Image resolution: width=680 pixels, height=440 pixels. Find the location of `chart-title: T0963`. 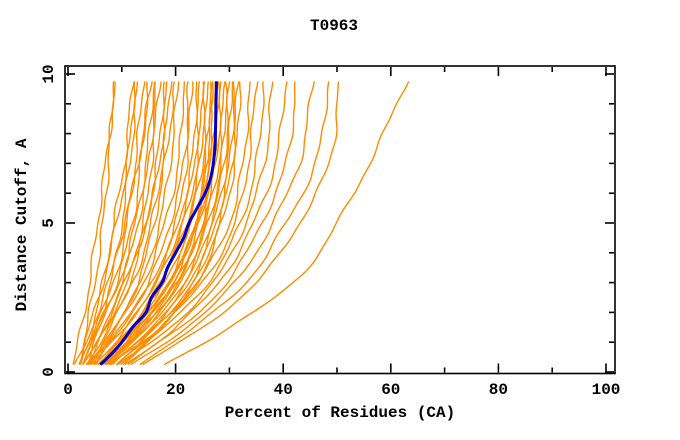

chart-title: T0963 is located at coordinates (334, 26).